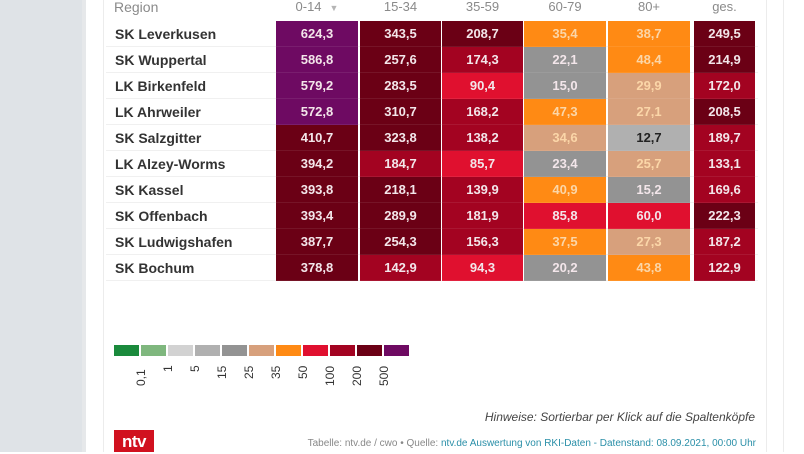  Describe the element at coordinates (565, 60) in the screenshot. I see `value-cell: 22,1` at that location.